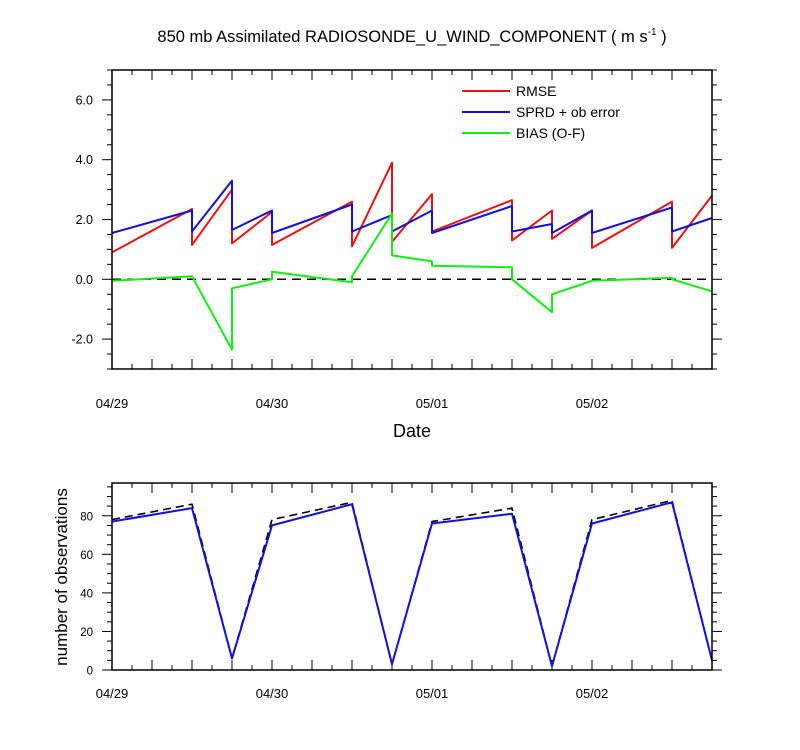 The height and width of the screenshot is (750, 800). Describe the element at coordinates (86, 556) in the screenshot. I see `bottom-y-tick-label: 60` at that location.